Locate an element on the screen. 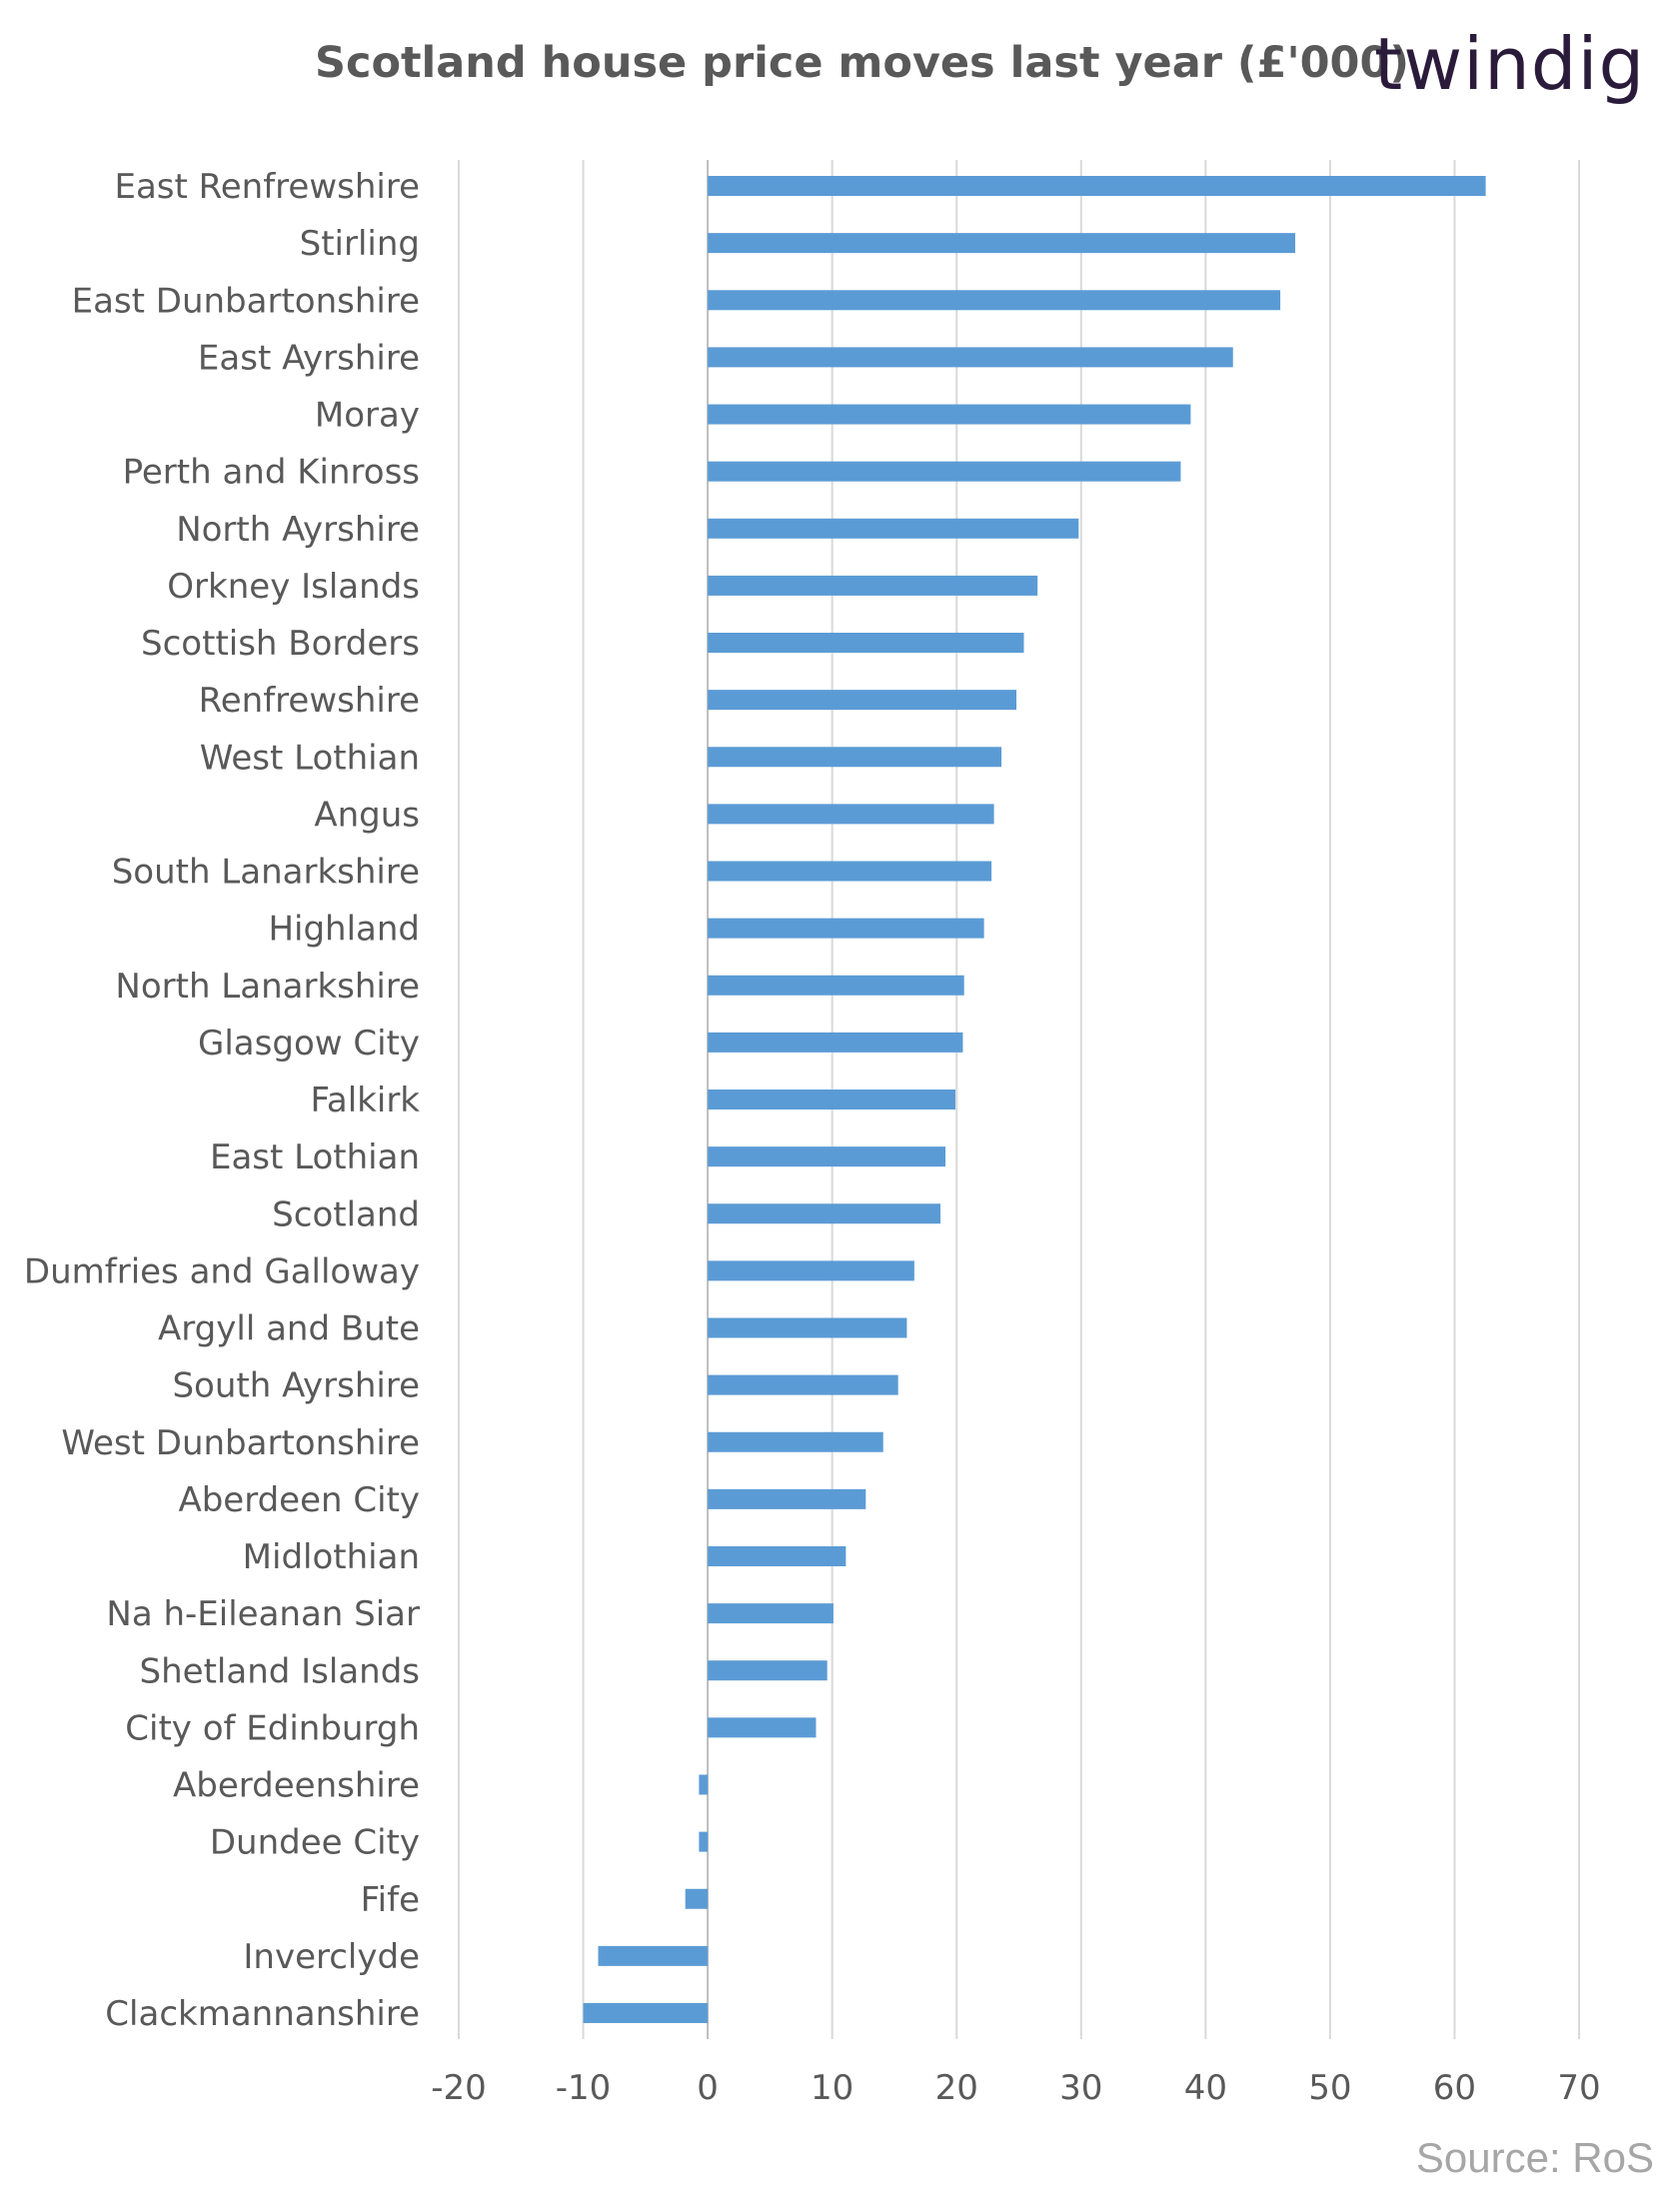 This screenshot has width=1680, height=2212. category-label: Shetland Islands is located at coordinates (280, 1671).